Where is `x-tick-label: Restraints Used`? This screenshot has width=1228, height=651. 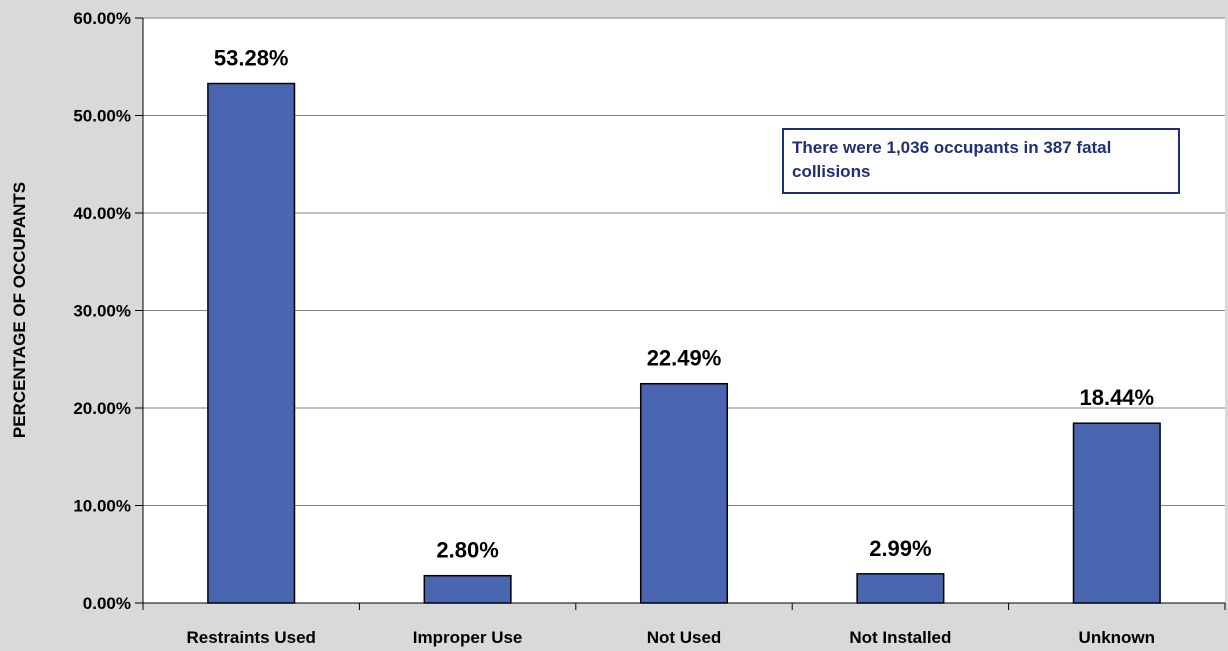 x-tick-label: Restraints Used is located at coordinates (250, 637).